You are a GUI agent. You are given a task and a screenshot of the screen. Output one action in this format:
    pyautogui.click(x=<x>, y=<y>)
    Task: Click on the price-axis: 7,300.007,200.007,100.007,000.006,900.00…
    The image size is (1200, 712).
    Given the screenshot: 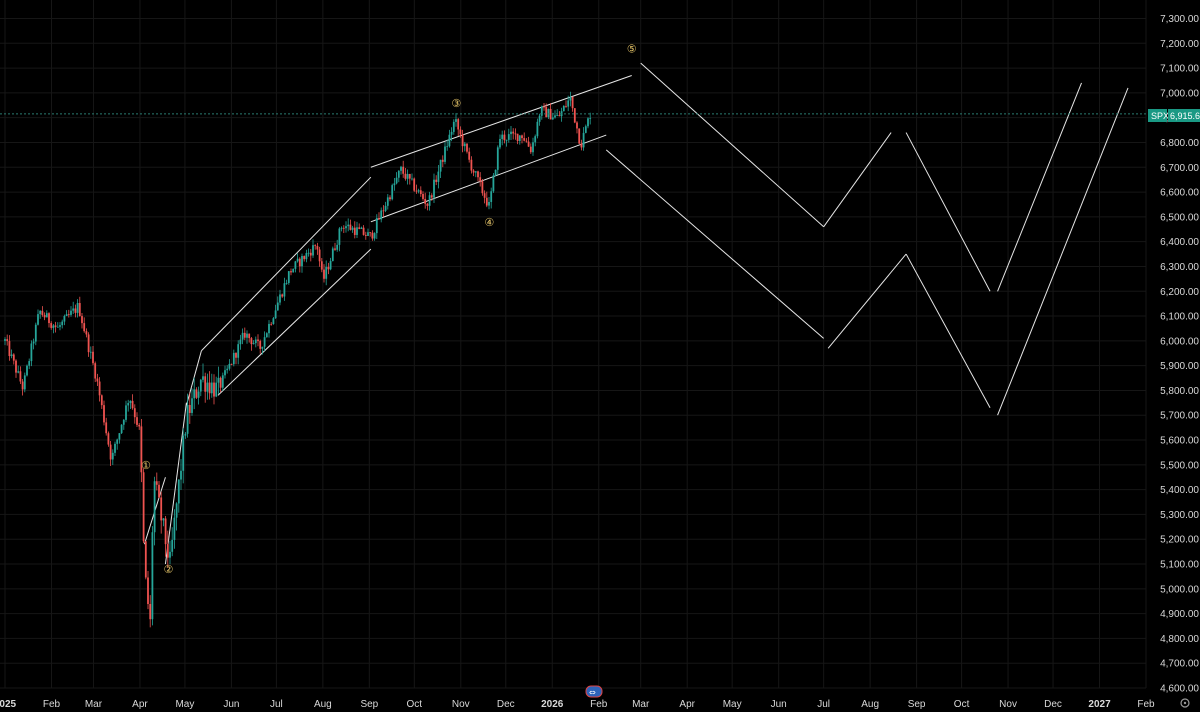 What is the action you would take?
    pyautogui.click(x=1179, y=354)
    